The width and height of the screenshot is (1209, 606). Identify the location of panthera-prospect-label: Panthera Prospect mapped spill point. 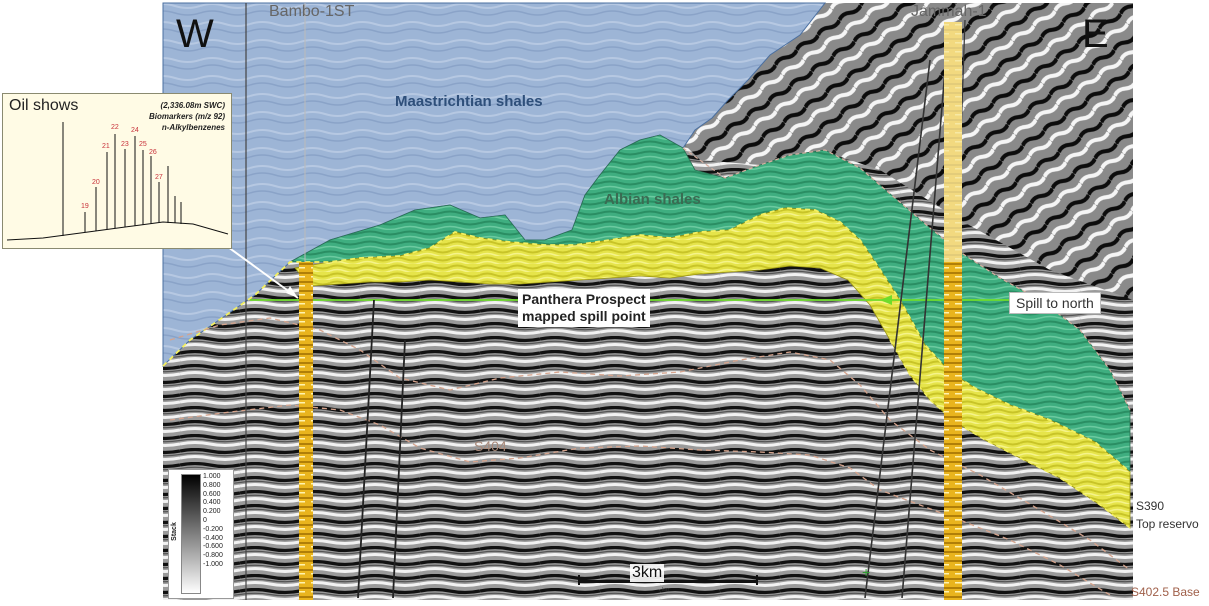
(584, 308).